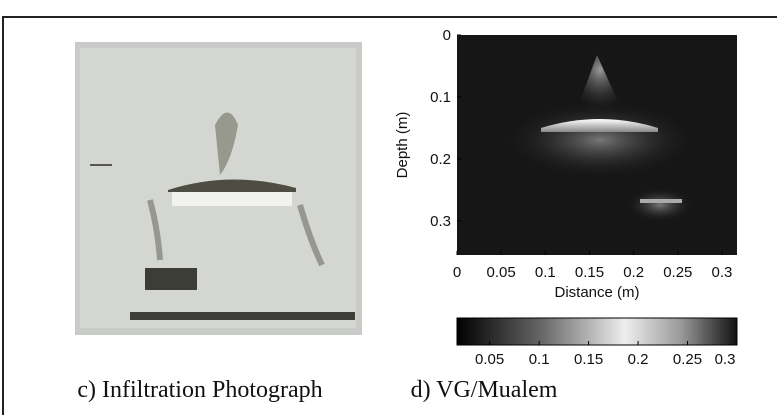 The width and height of the screenshot is (777, 420). Describe the element at coordinates (440, 97) in the screenshot. I see `y-tick-label: 0.1` at that location.